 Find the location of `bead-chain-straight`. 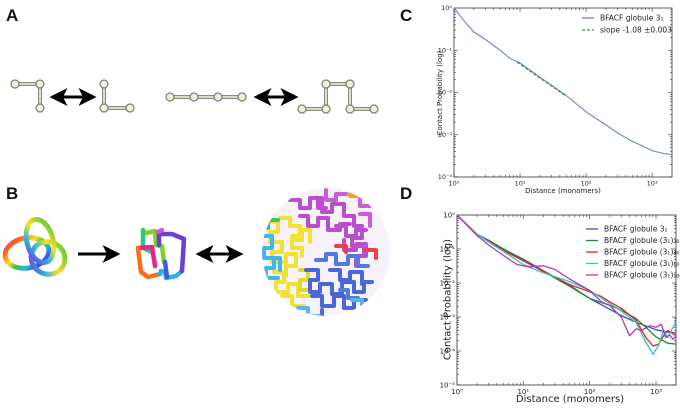

bead-chain-straight is located at coordinates (206, 97).